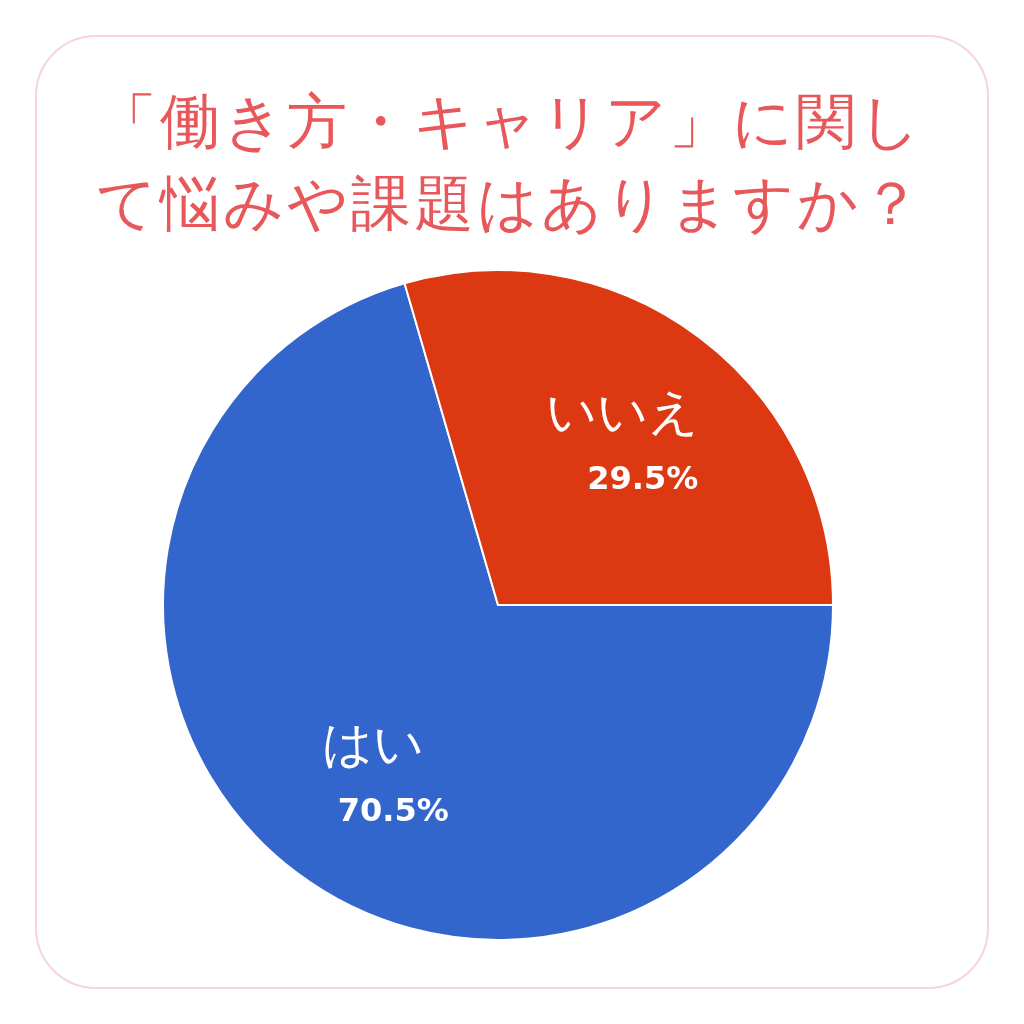  What do you see at coordinates (510, 162) in the screenshot?
I see `chart-title: 「働き方・キャリア」に関して悩みや課題はありますか？` at bounding box center [510, 162].